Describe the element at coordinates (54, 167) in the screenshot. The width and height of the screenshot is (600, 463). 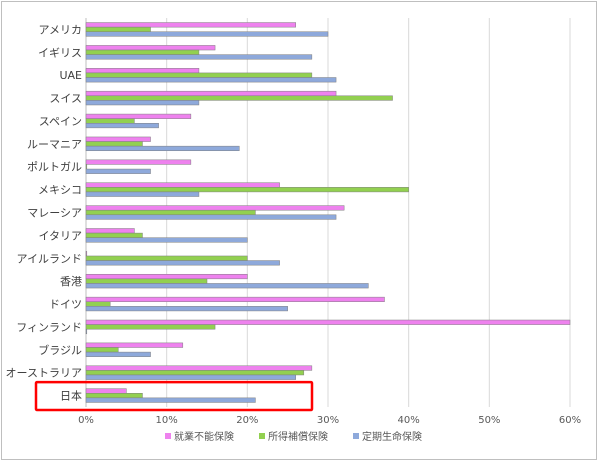
I see `category-label: ポルトガル` at that location.